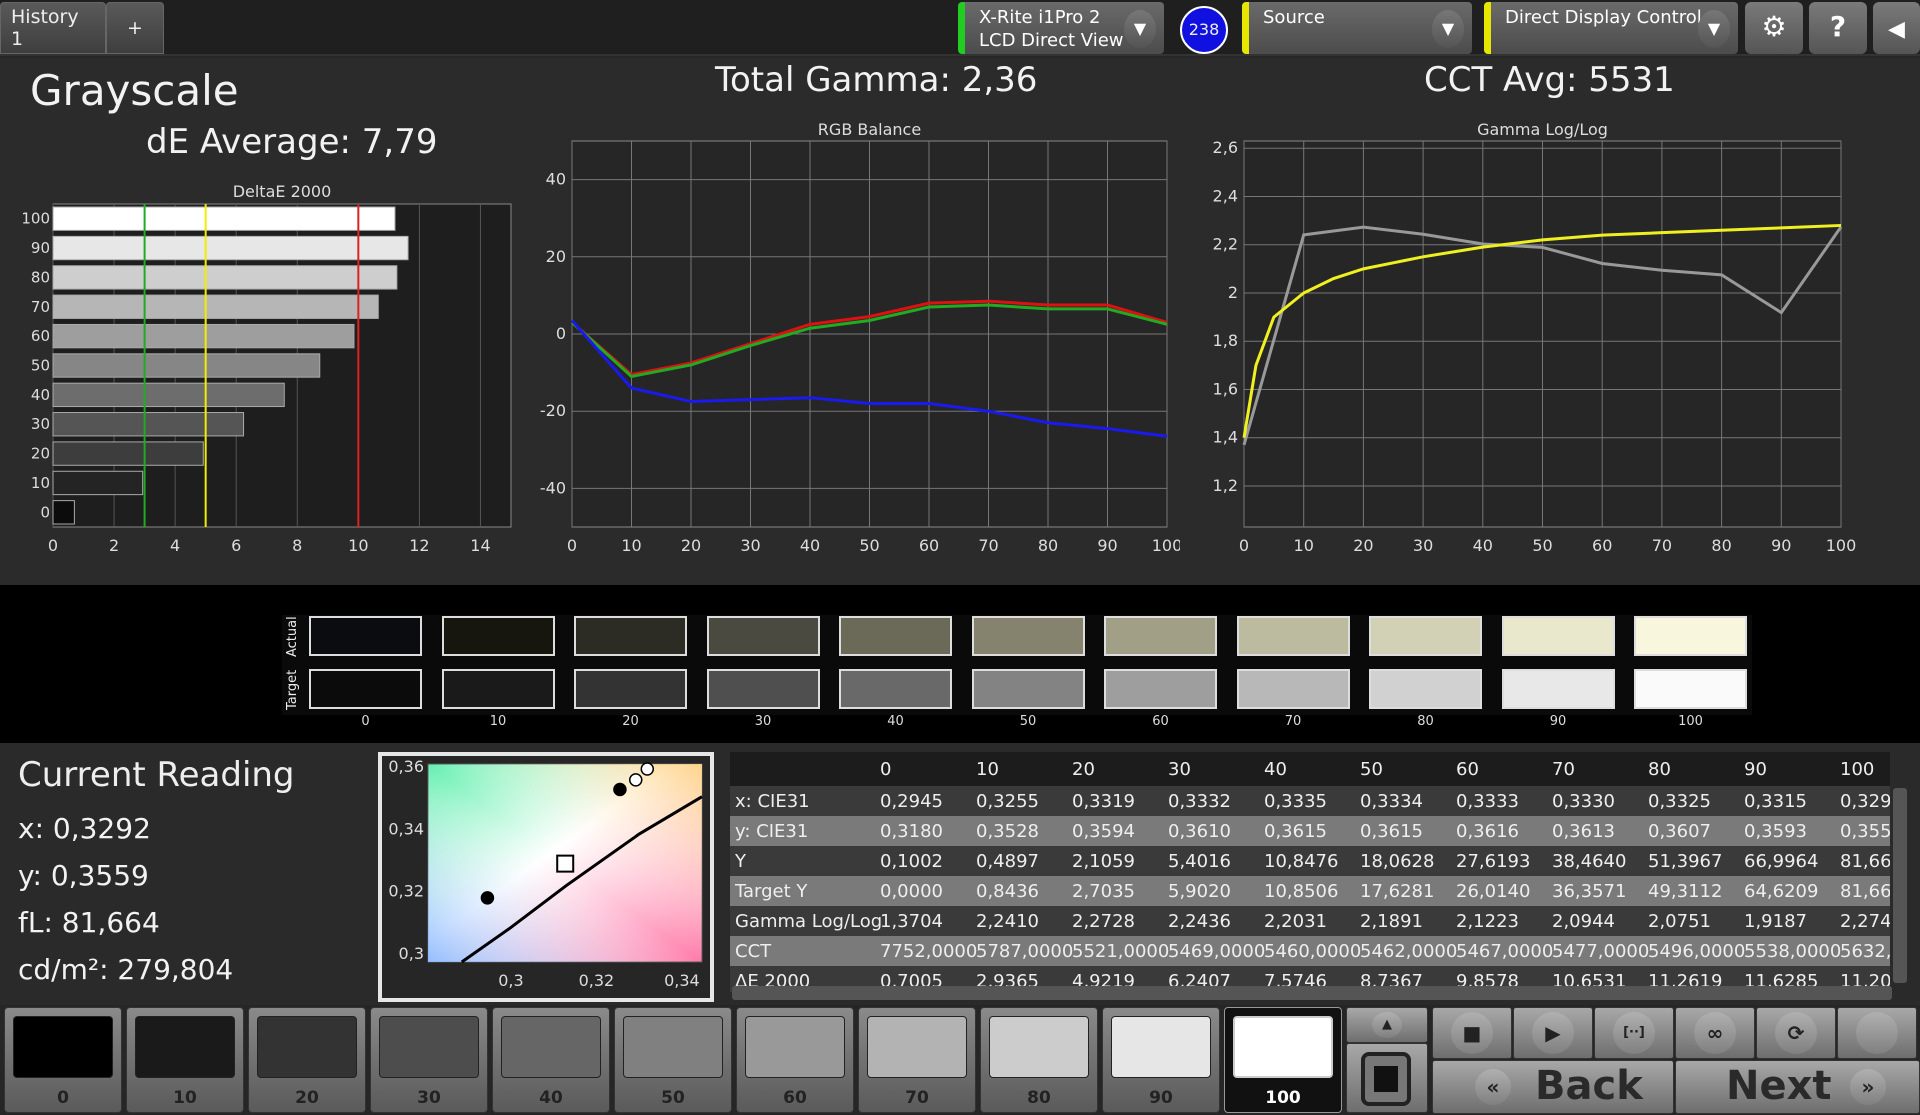  Describe the element at coordinates (365, 721) in the screenshot. I see `swatch-label: 0` at that location.